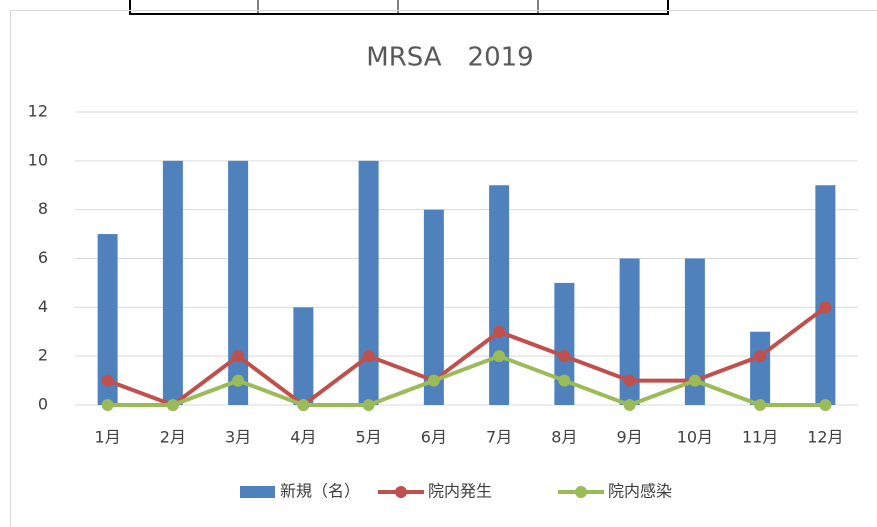 Image resolution: width=877 pixels, height=527 pixels. I want to click on y-tick-label: 12, so click(38, 111).